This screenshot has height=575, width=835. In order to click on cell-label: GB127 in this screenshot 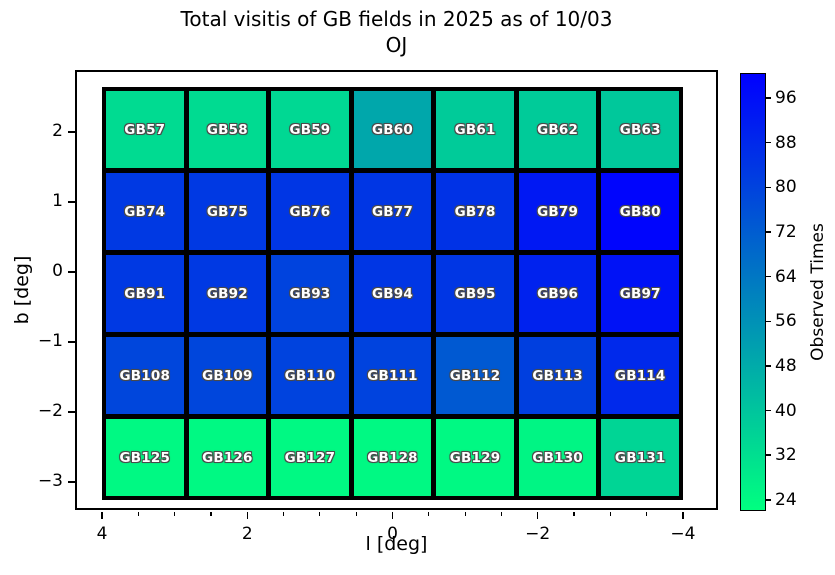, I will do `click(310, 457)`.